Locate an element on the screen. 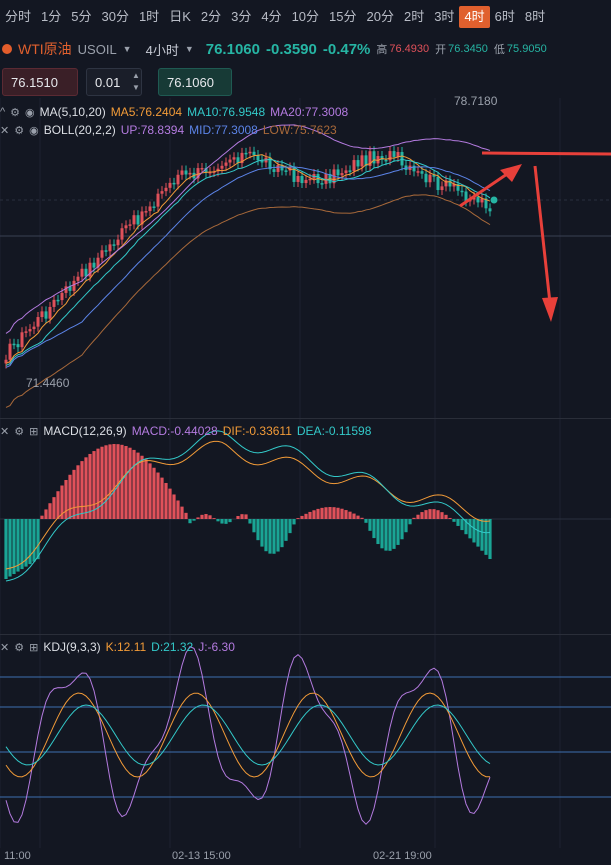 This screenshot has width=611, height=865. tab-12: 2时 is located at coordinates (414, 16).